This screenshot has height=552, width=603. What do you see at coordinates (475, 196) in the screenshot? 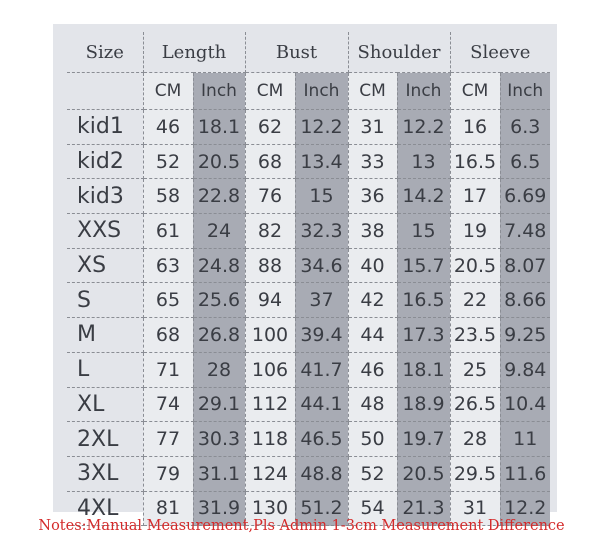
I see `table-cell: 17` at bounding box center [475, 196].